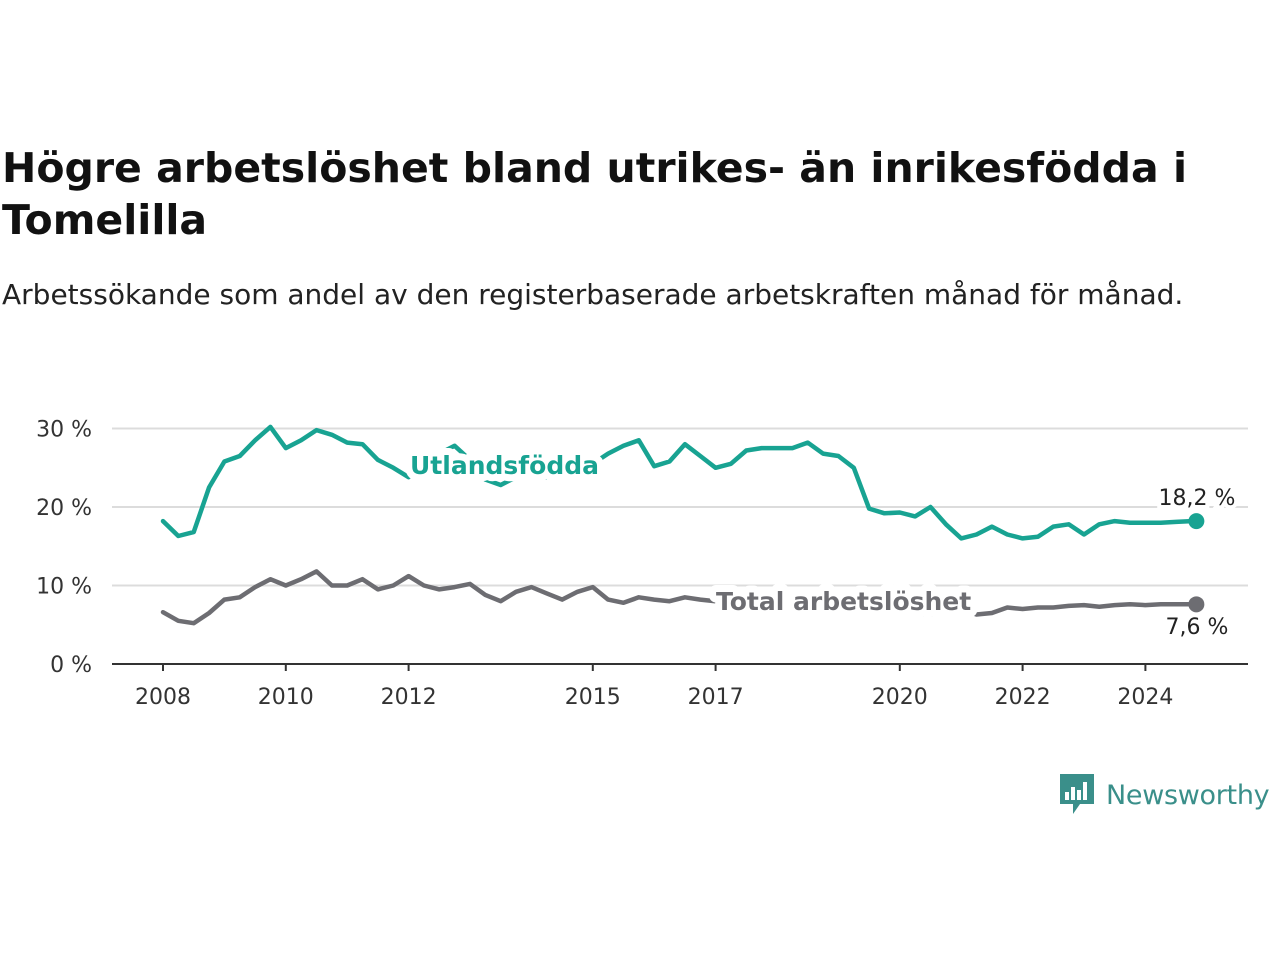  I want to click on x-axis-ticks: 2008 2010 2012 2015 2017 2020 2022 2024, so click(654, 687).